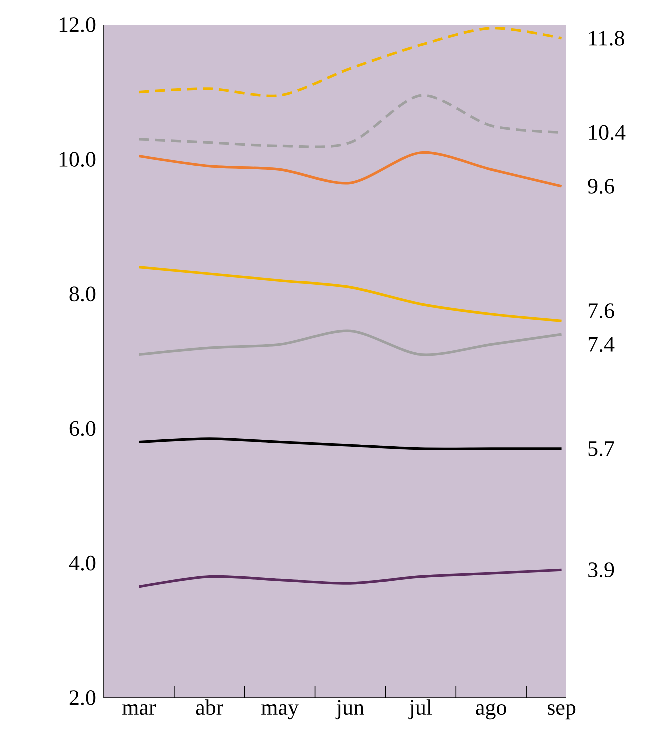 Image resolution: width=656 pixels, height=755 pixels. What do you see at coordinates (350, 710) in the screenshot?
I see `x-tick-label: jun` at bounding box center [350, 710].